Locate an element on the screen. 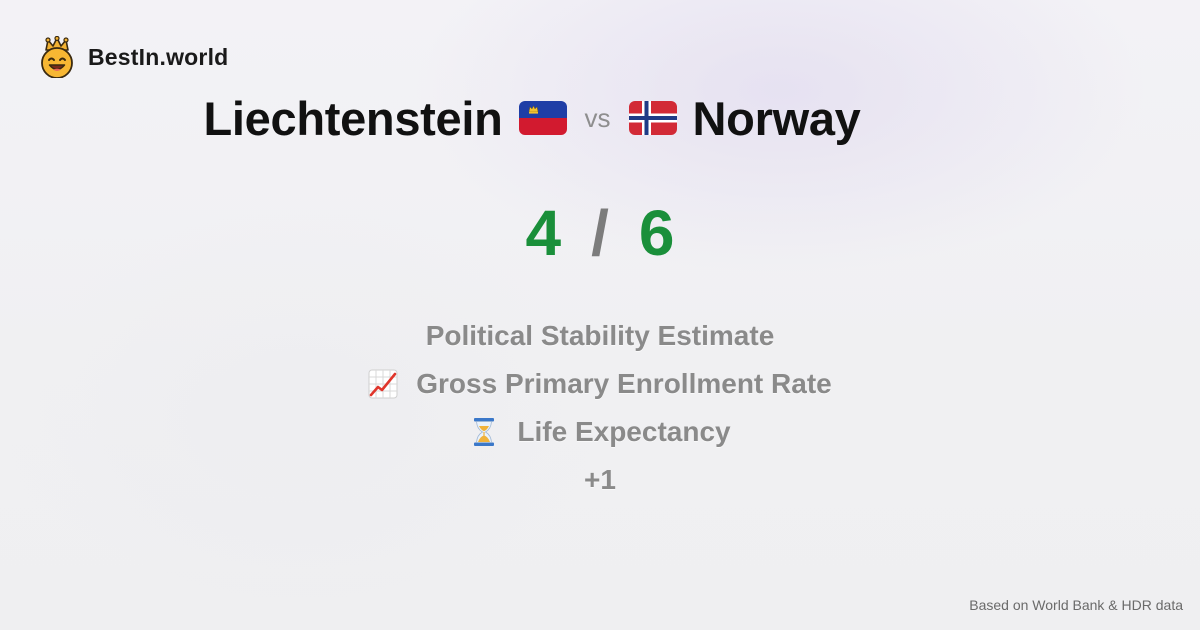  data-source-note: Based on World Bank & HDR data is located at coordinates (1076, 605).